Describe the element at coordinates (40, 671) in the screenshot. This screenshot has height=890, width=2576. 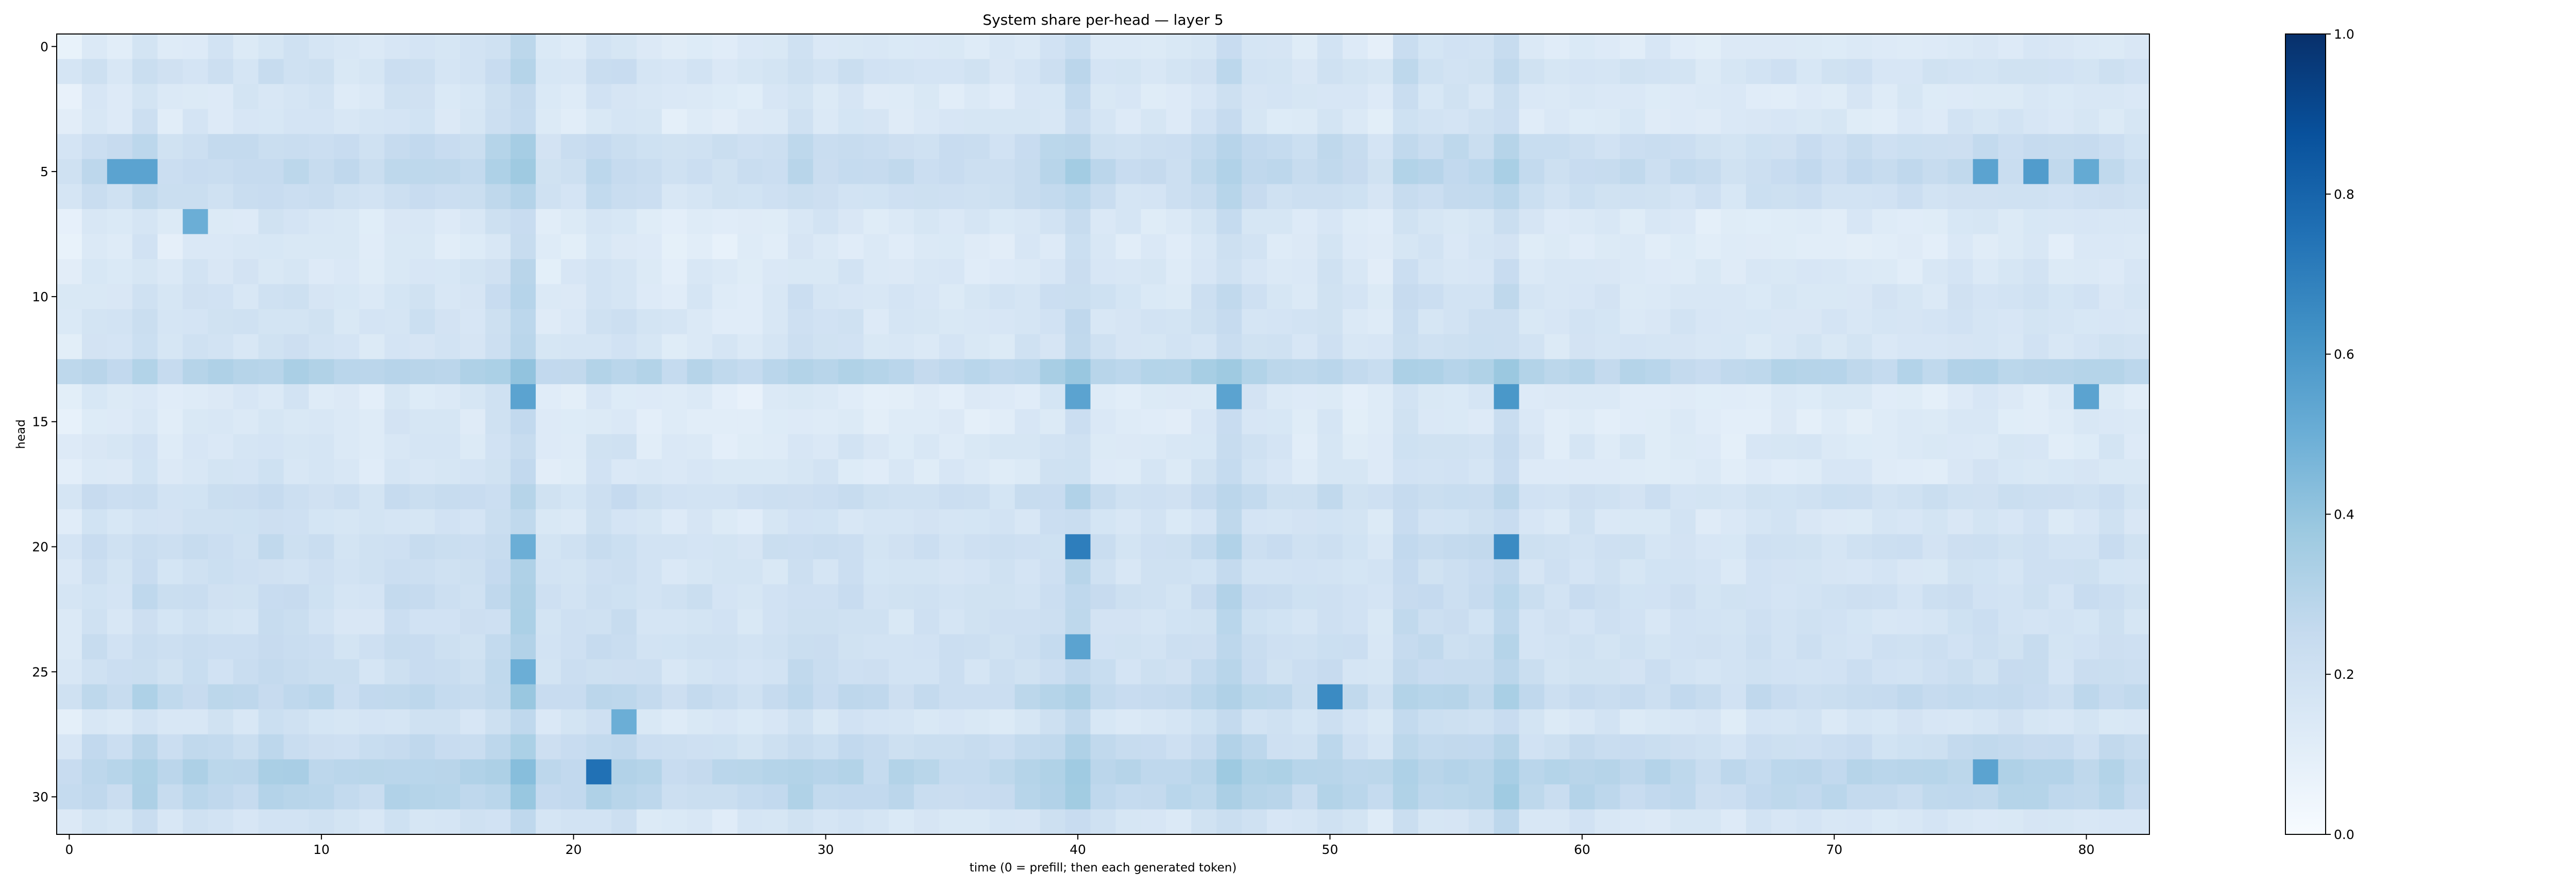
I see `y-tick-label: 25` at that location.